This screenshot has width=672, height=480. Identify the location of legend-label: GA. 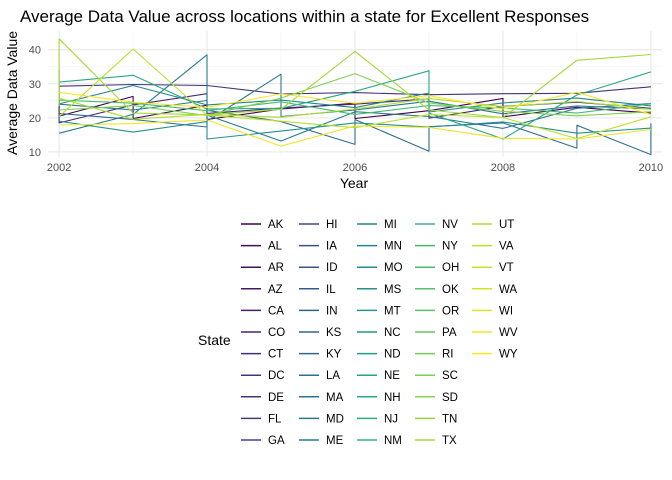
(276, 441).